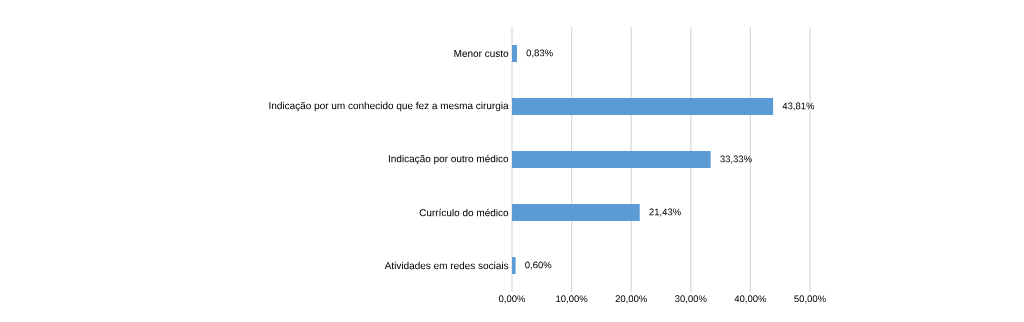 Image resolution: width=1024 pixels, height=322 pixels. Describe the element at coordinates (798, 106) in the screenshot. I see `data-label: 43,81%` at that location.